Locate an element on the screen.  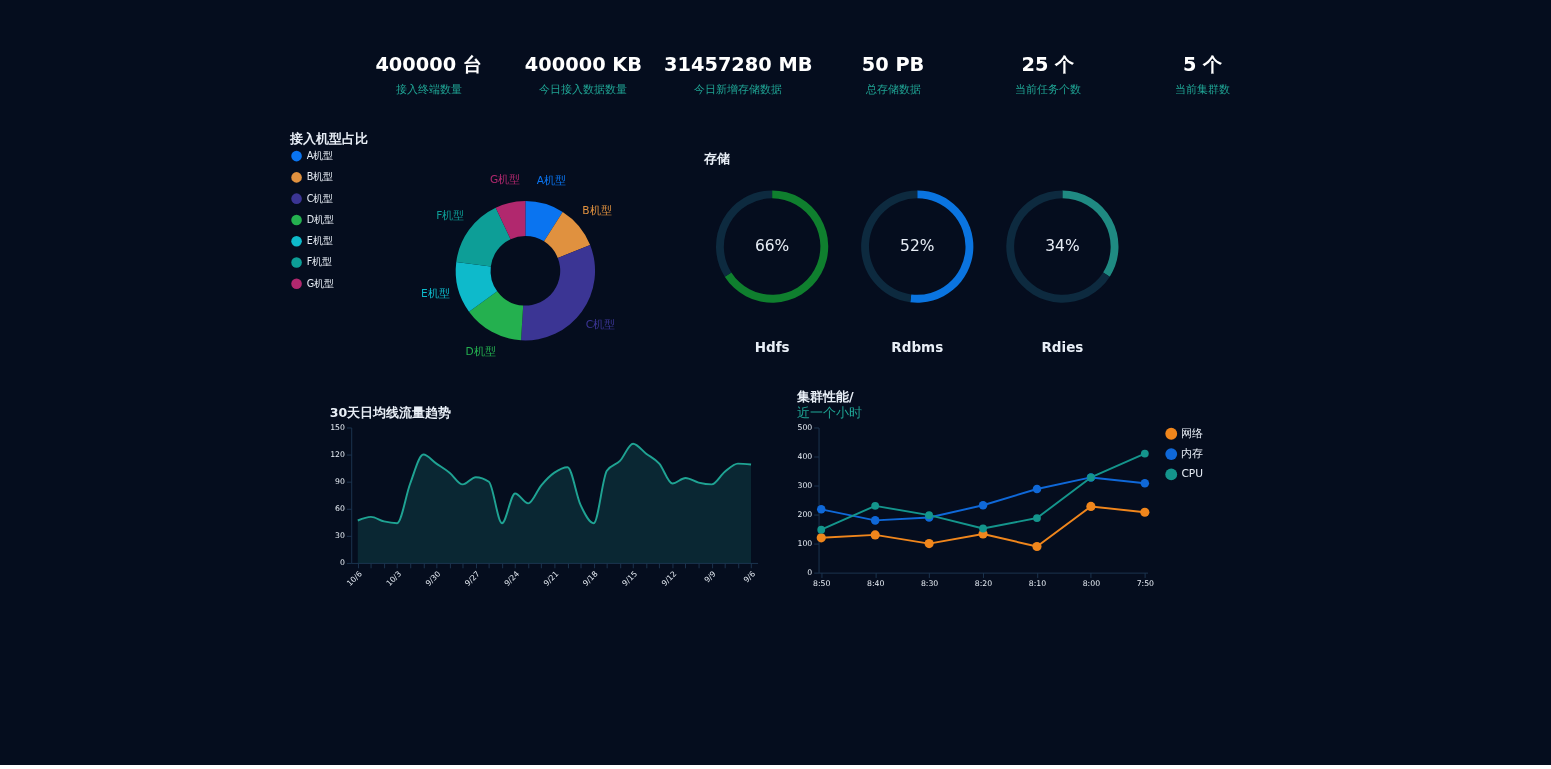
text: 25 个 is located at coordinates (1048, 65).